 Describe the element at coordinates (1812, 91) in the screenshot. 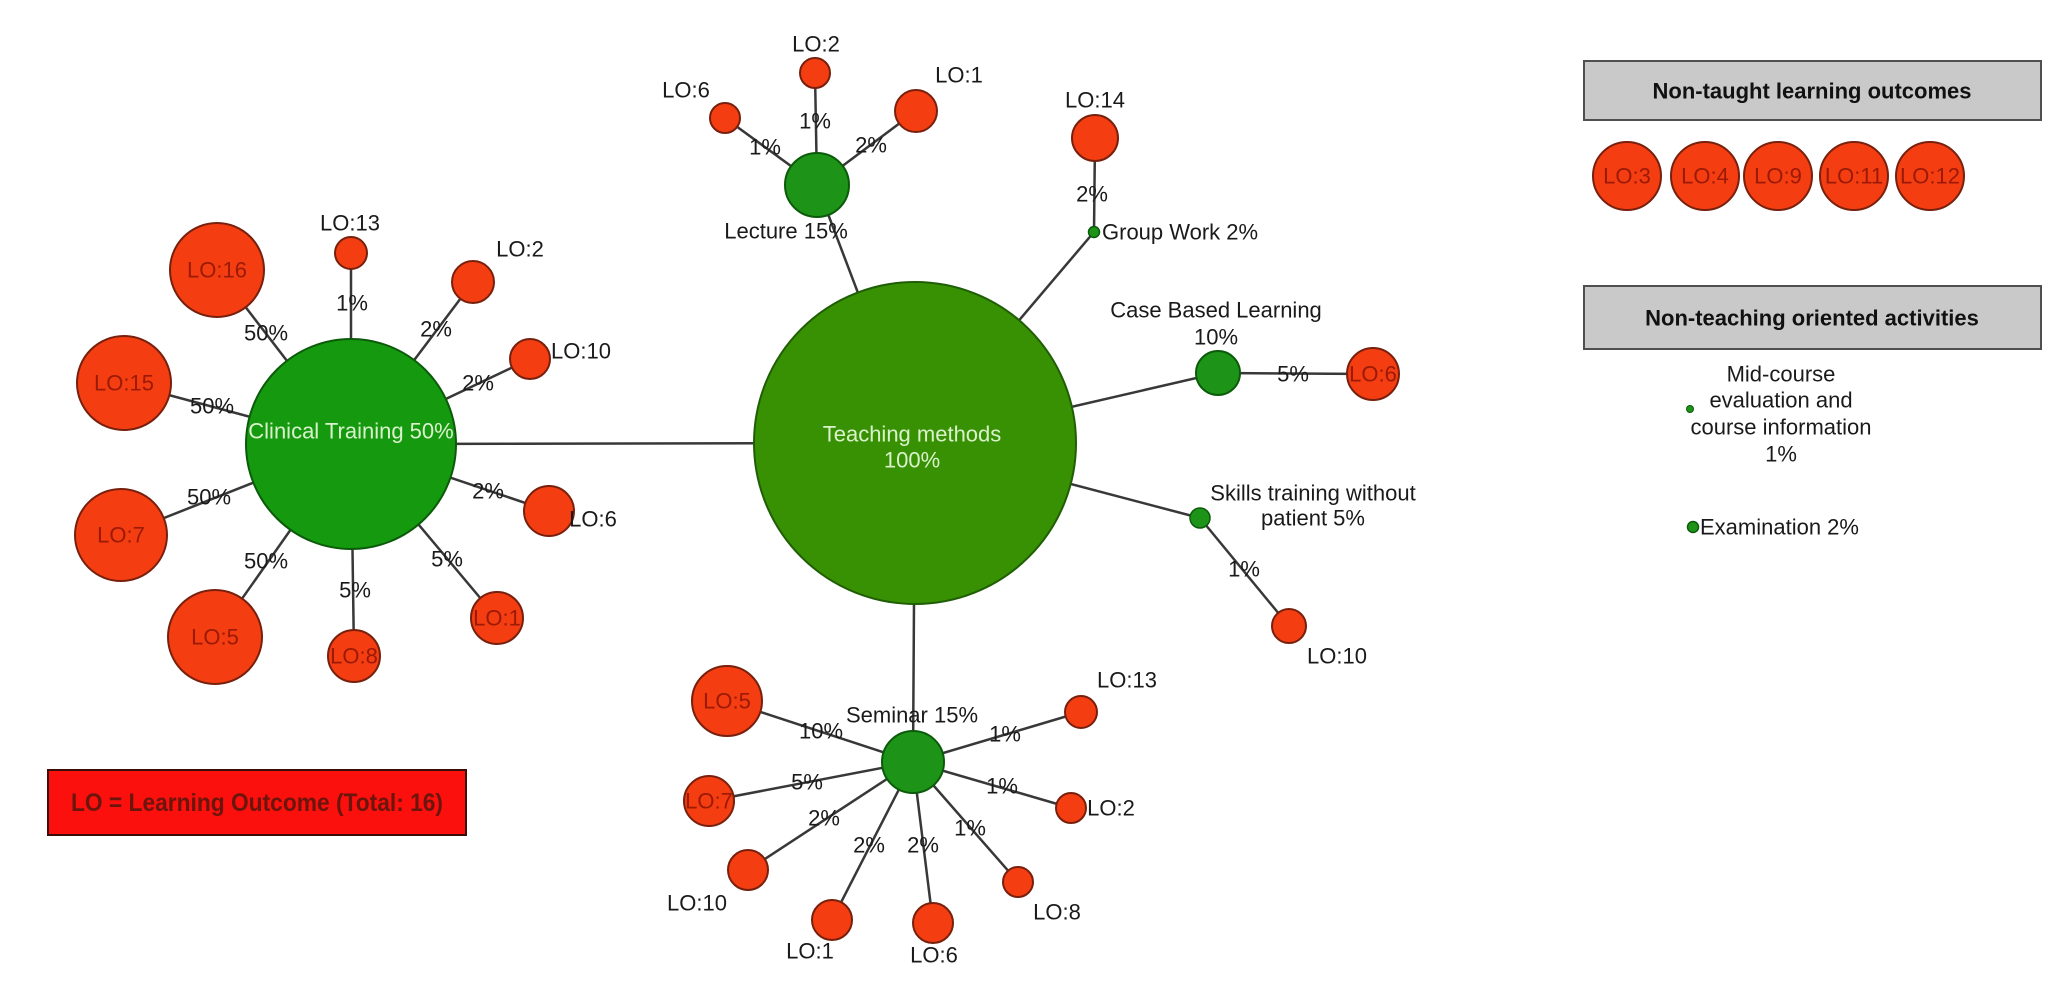

I see `svg-text: Non-taught learning outcomes` at that location.